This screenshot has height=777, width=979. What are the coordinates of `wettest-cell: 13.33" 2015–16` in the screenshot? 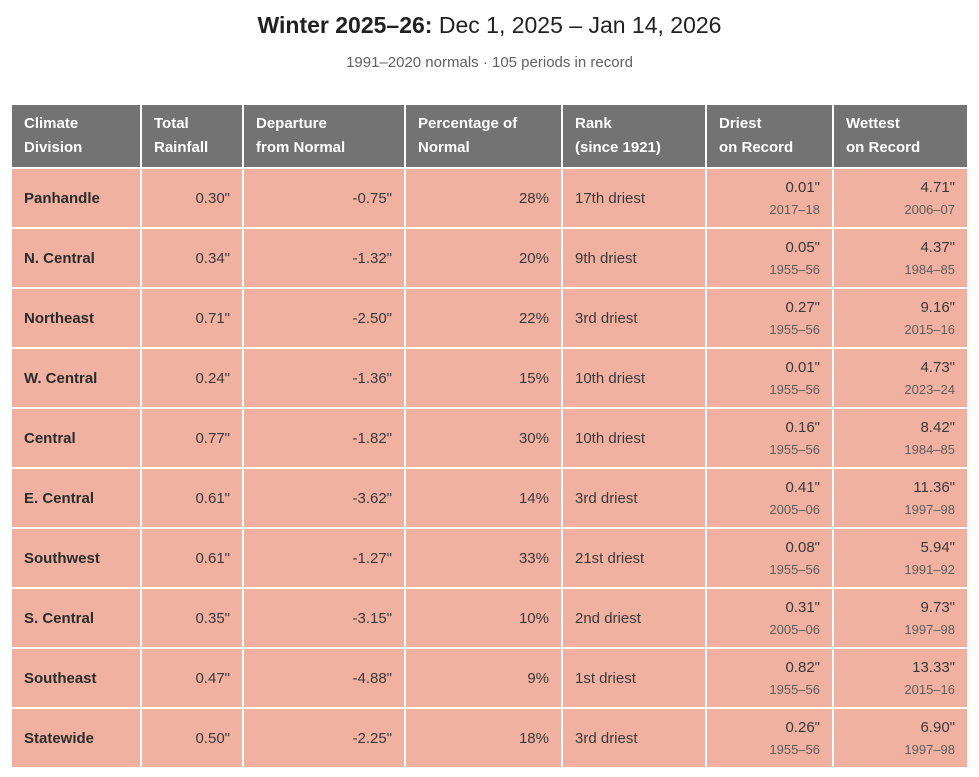 It's located at (900, 678).